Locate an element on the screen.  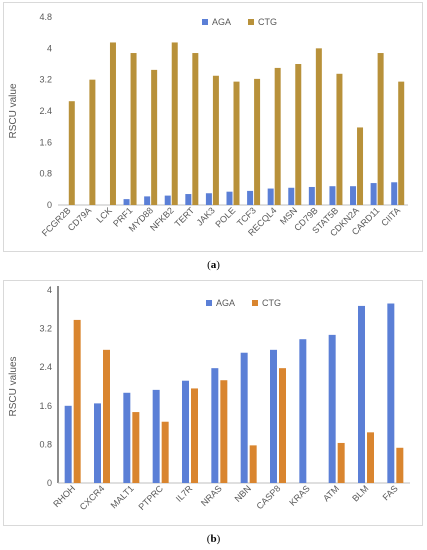
x-category-label: RHOH is located at coordinates (64, 496).